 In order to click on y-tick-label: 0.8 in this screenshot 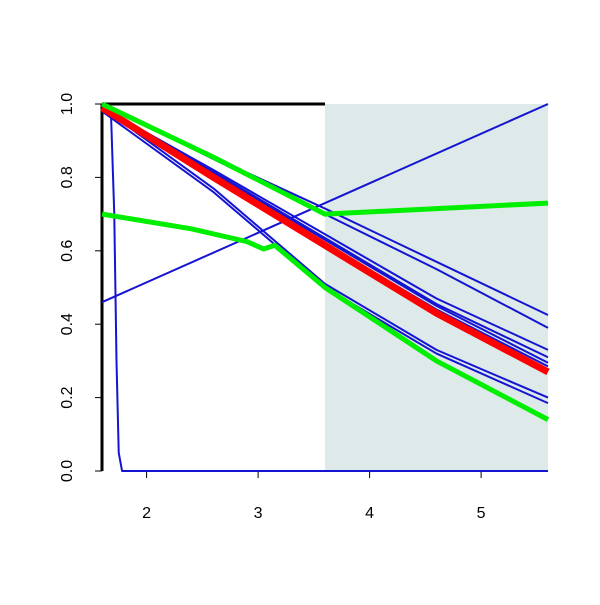, I will do `click(67, 177)`.